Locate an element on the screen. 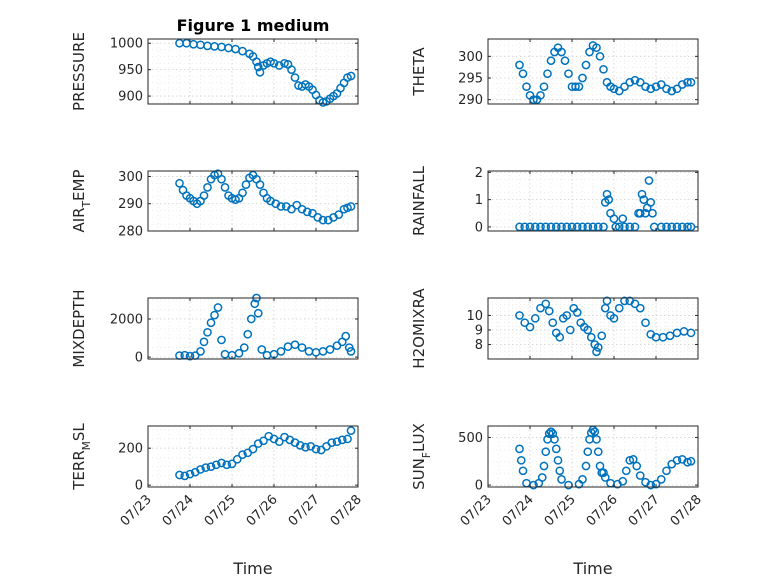 The height and width of the screenshot is (583, 778). y-tick-label: 9 is located at coordinates (479, 330).